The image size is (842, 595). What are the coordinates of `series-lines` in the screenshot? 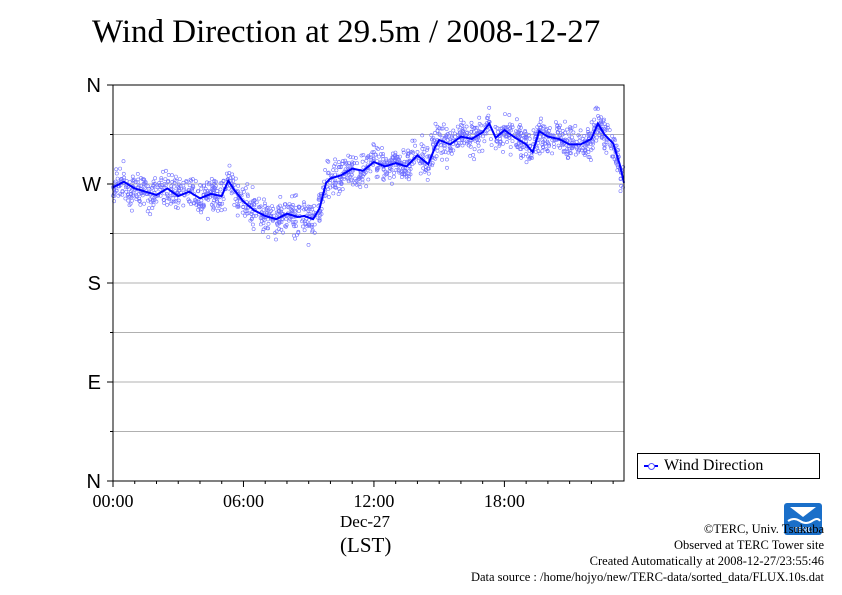 It's located at (368, 171).